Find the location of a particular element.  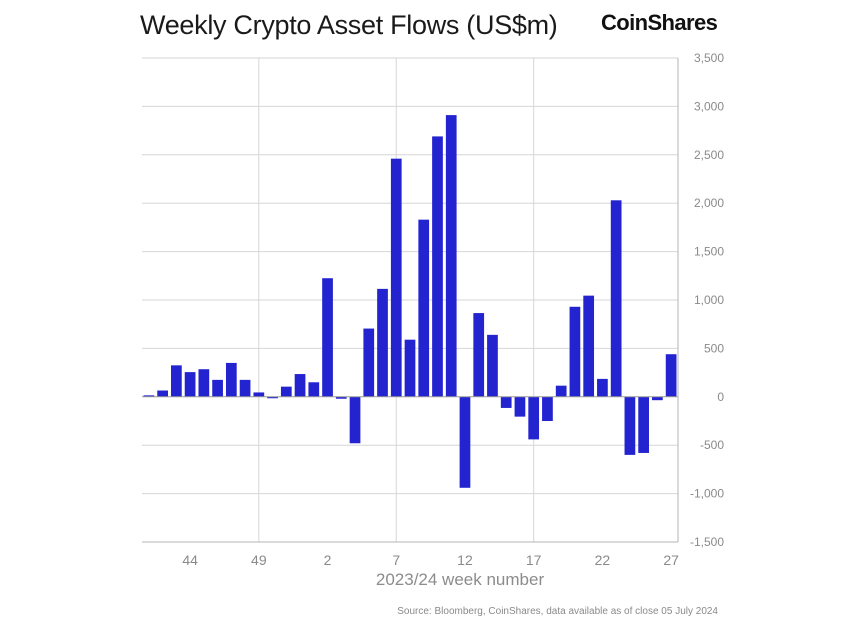

y-tick-label: 3,500 is located at coordinates (709, 58).